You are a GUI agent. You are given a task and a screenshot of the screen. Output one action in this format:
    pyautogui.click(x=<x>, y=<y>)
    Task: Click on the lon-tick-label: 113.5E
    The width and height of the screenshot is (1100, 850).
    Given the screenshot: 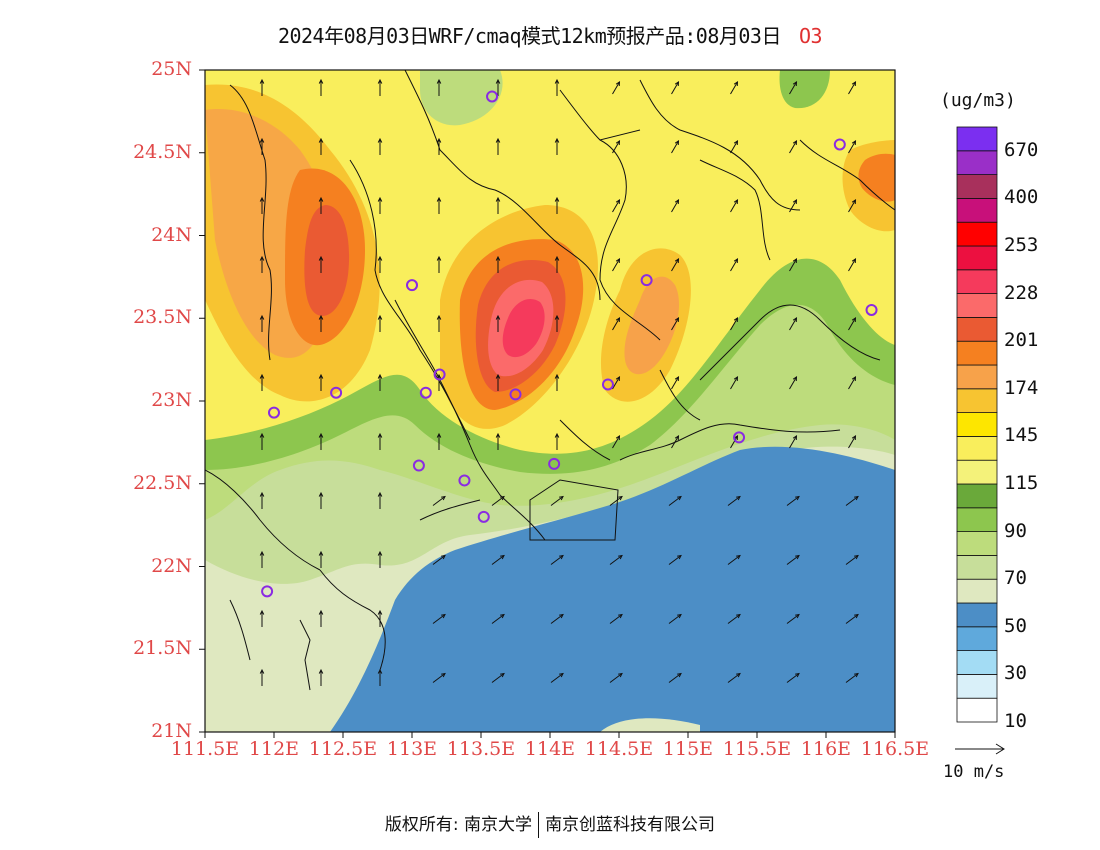 What is the action you would take?
    pyautogui.click(x=481, y=749)
    